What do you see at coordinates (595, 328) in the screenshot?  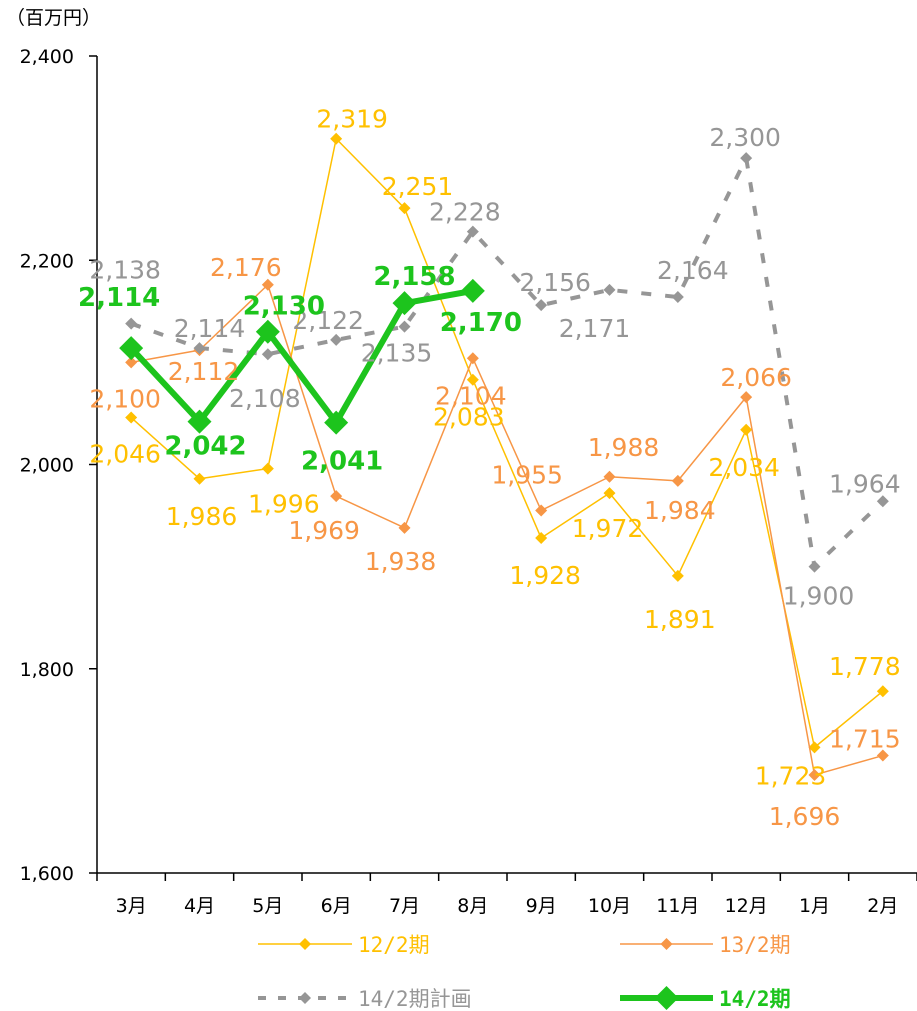 I see `data-label: 2,171` at bounding box center [595, 328].